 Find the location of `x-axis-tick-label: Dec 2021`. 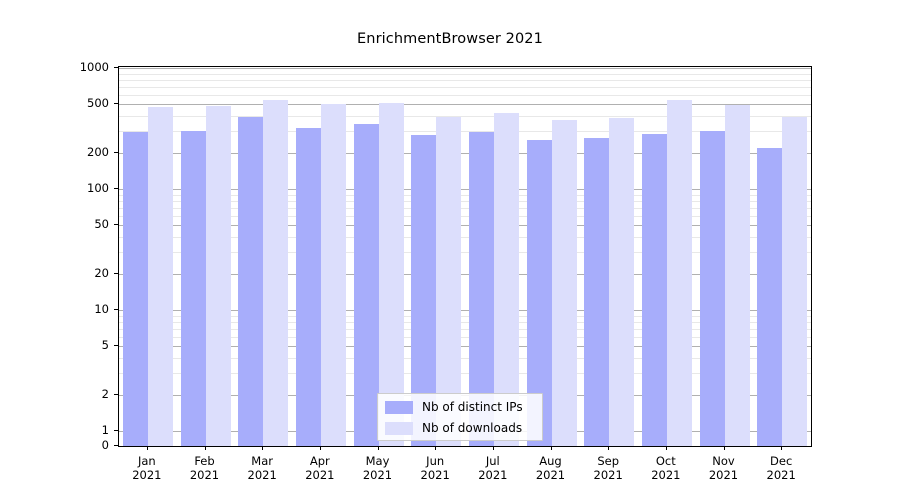

x-axis-tick-label: Dec 2021 is located at coordinates (781, 468).